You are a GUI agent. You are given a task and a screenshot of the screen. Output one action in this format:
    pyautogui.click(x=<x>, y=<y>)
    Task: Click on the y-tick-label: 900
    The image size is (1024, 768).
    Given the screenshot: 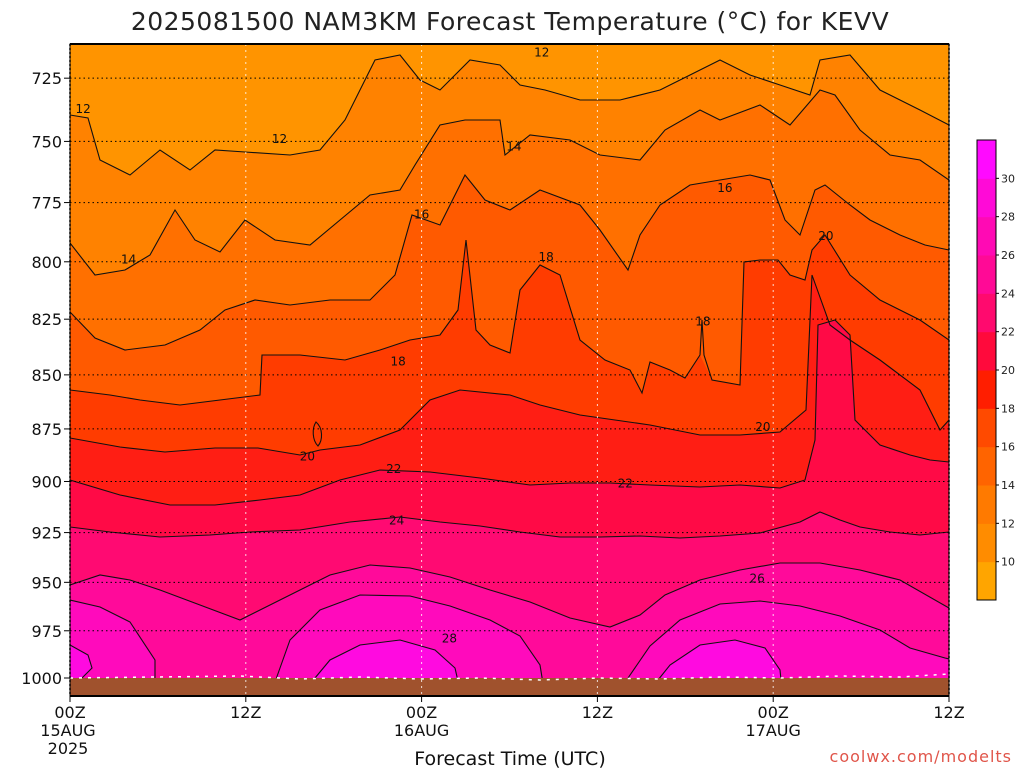 What is the action you would take?
    pyautogui.click(x=46, y=481)
    